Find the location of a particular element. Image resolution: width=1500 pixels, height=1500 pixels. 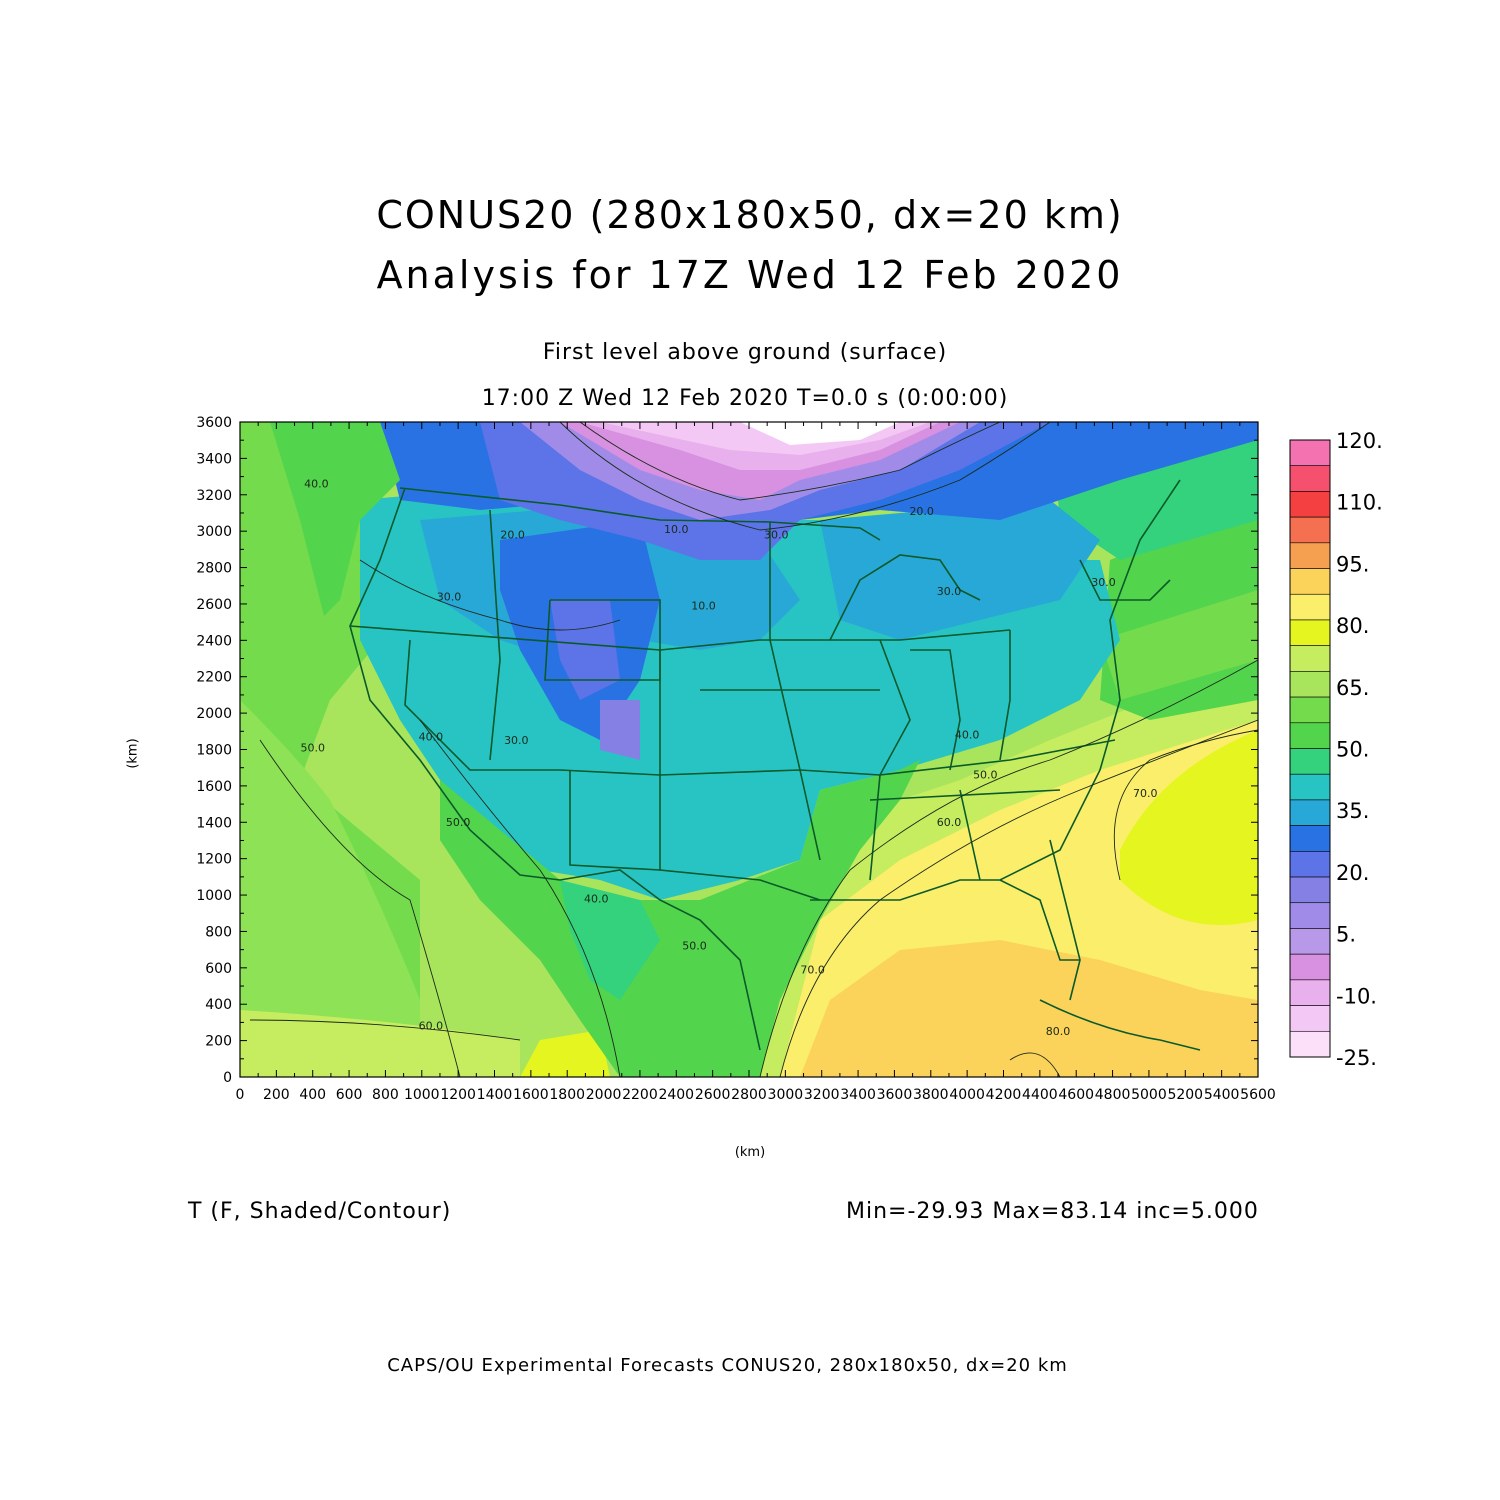

colorbar-label: 20. is located at coordinates (1352, 873).